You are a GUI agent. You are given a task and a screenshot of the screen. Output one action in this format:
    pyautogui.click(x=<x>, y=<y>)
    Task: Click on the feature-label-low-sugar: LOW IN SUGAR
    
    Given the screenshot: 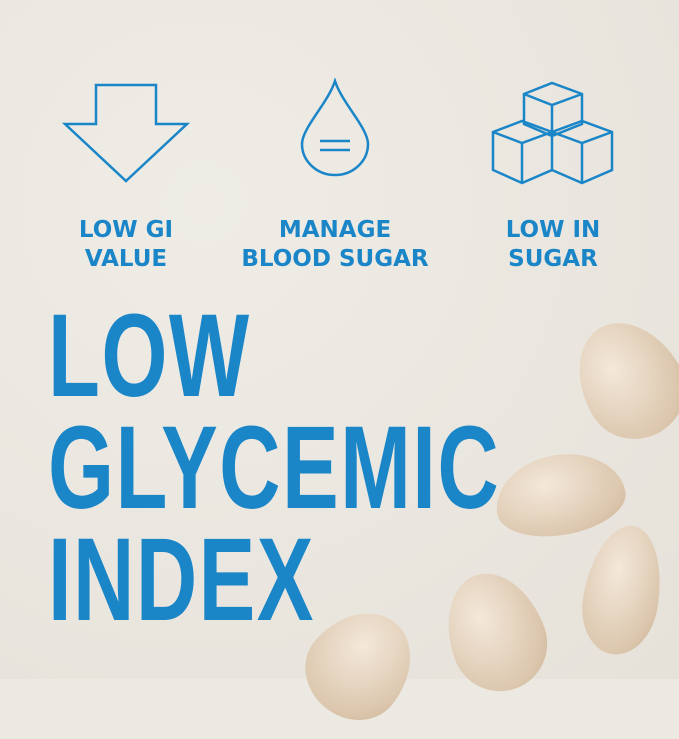 What is the action you would take?
    pyautogui.click(x=553, y=244)
    